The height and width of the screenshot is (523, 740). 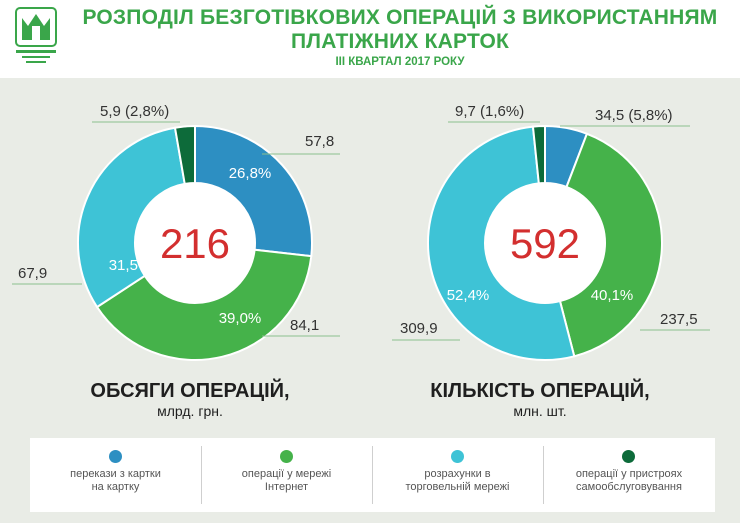 I want to click on legend-label: операції у пристроях самообслуговування, so click(x=629, y=481).